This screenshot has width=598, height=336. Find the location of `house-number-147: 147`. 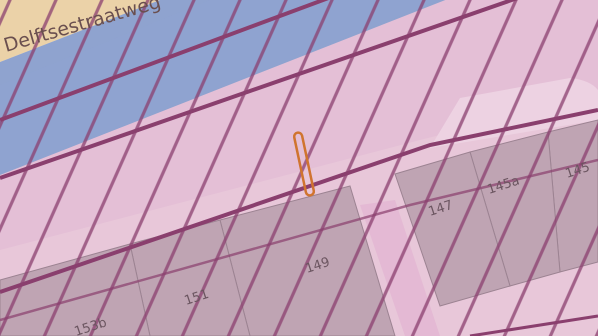

house-number-147: 147 is located at coordinates (441, 209).